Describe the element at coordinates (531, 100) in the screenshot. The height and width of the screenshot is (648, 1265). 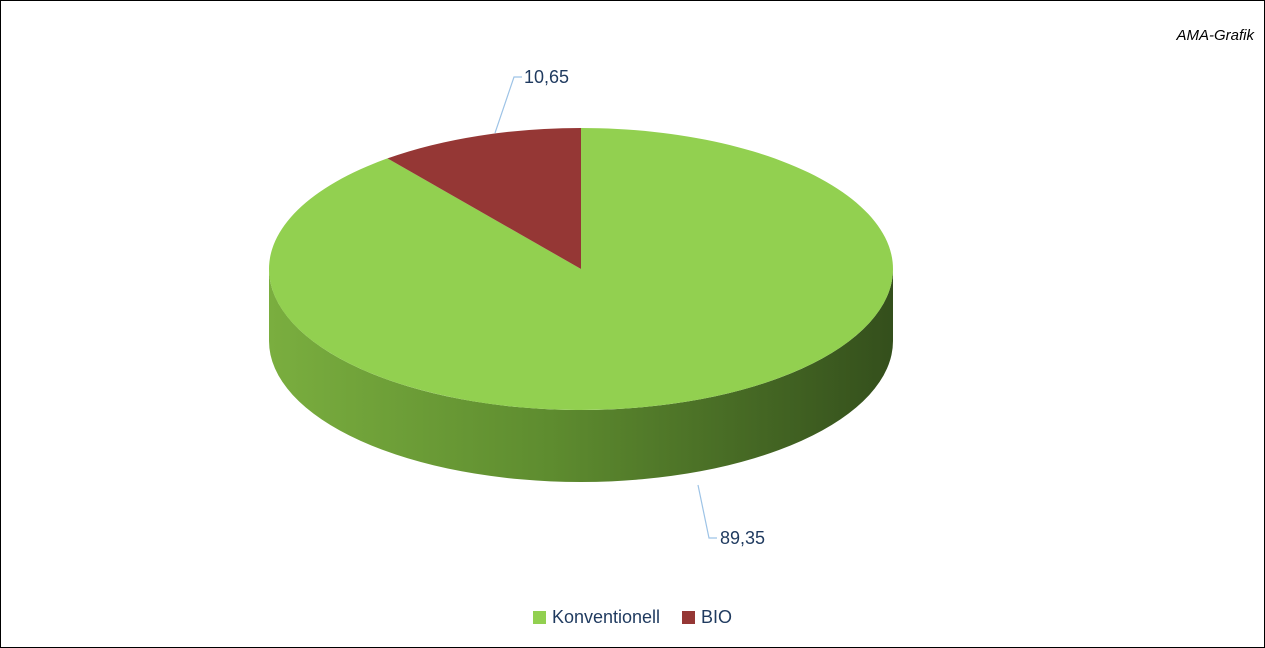
I see `data-label-bio: 10,65` at that location.